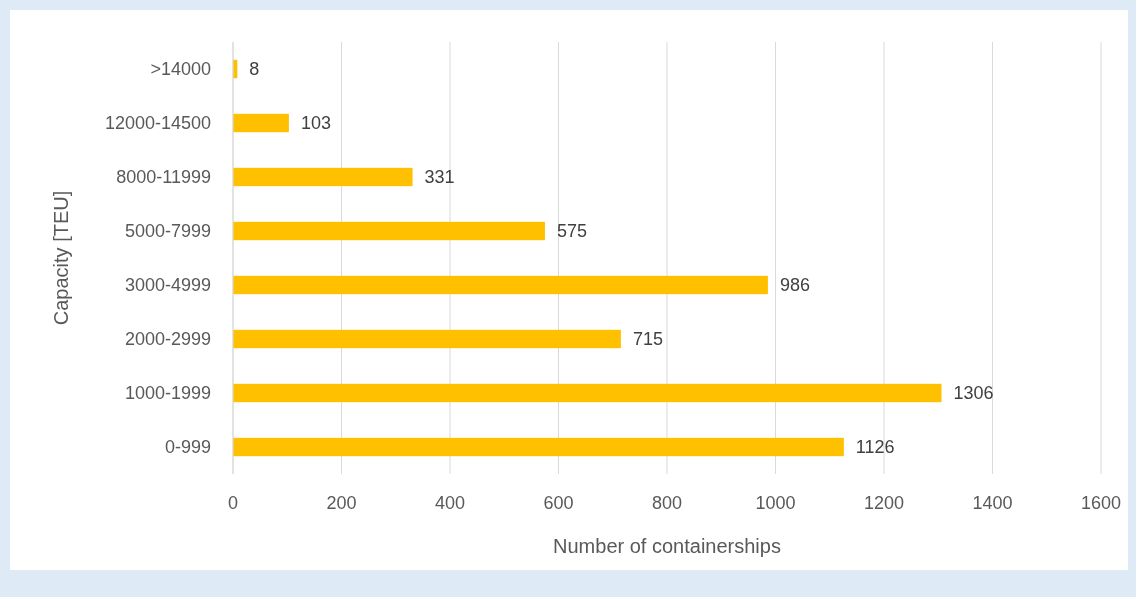  I want to click on x-tick-label: 800, so click(667, 503).